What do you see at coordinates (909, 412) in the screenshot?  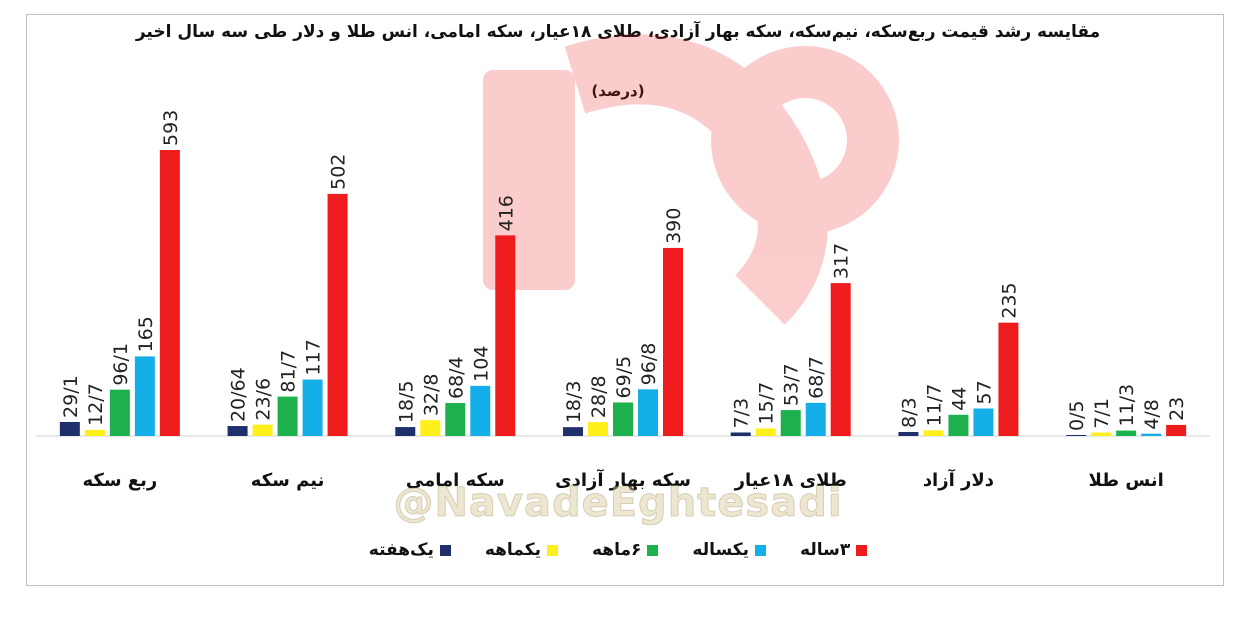 I see `data-label: 8/3` at bounding box center [909, 412].